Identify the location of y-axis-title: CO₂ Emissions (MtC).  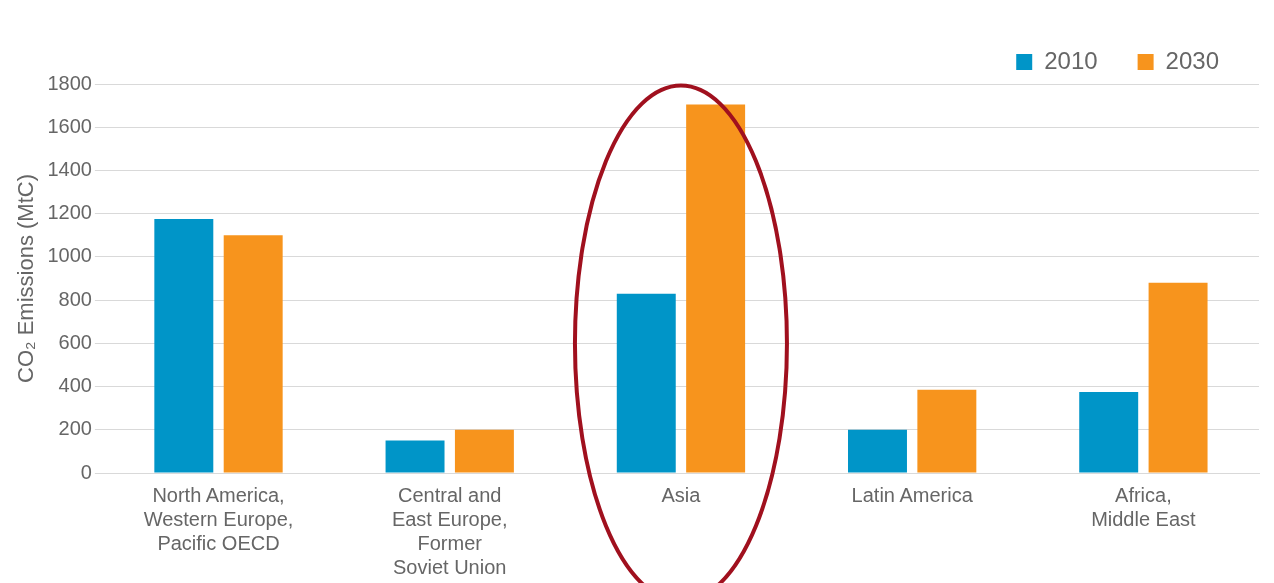
(26, 278).